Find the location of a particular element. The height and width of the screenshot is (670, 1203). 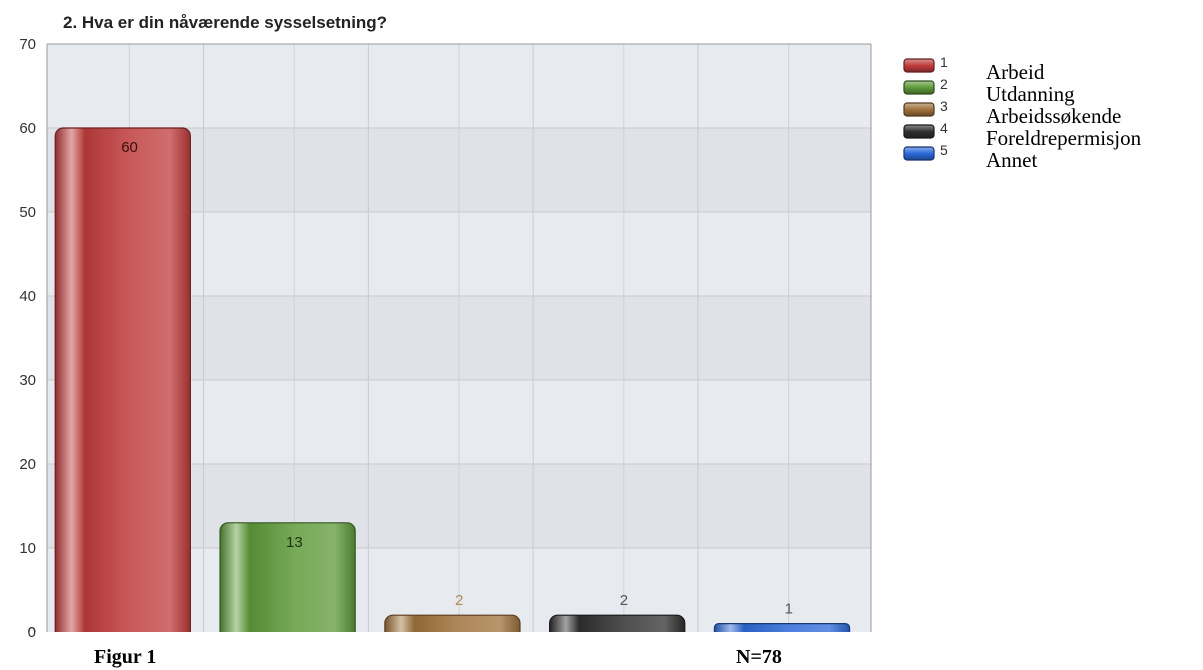

legend-number: 2 is located at coordinates (944, 84).